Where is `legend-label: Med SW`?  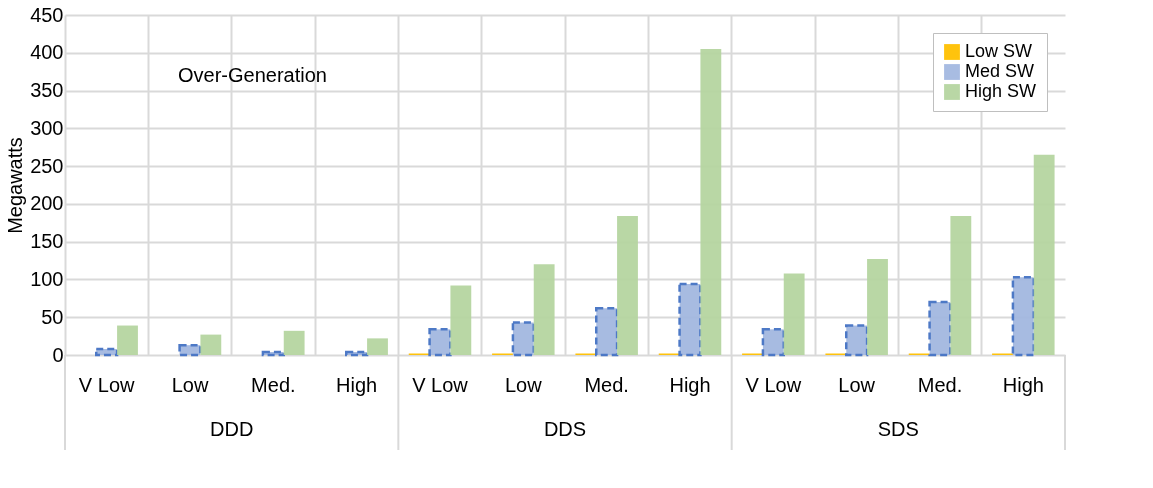
legend-label: Med SW is located at coordinates (1000, 71).